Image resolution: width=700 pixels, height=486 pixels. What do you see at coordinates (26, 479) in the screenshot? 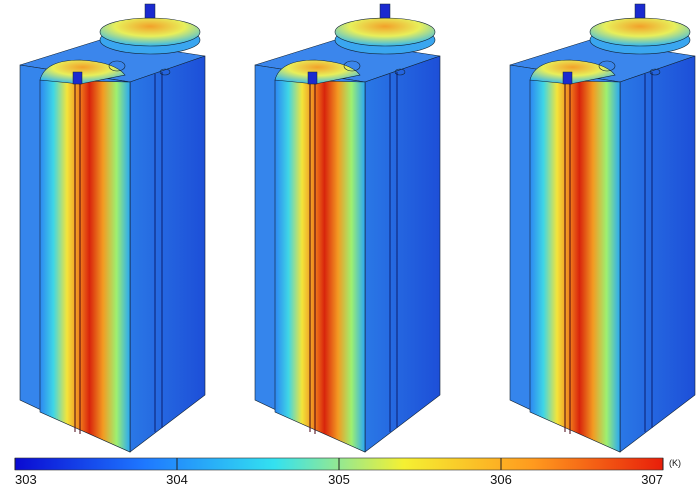
I see `colorbar-tick-label: 303` at bounding box center [26, 479].